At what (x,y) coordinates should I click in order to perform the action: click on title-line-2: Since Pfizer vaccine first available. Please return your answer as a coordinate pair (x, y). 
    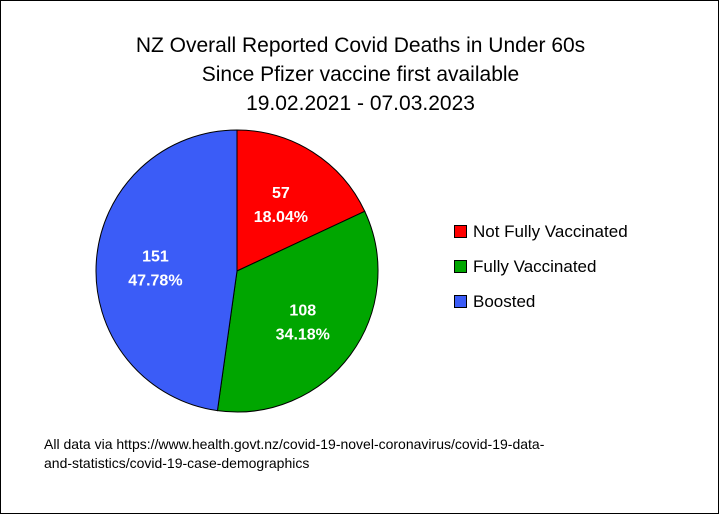
    Looking at the image, I should click on (360, 74).